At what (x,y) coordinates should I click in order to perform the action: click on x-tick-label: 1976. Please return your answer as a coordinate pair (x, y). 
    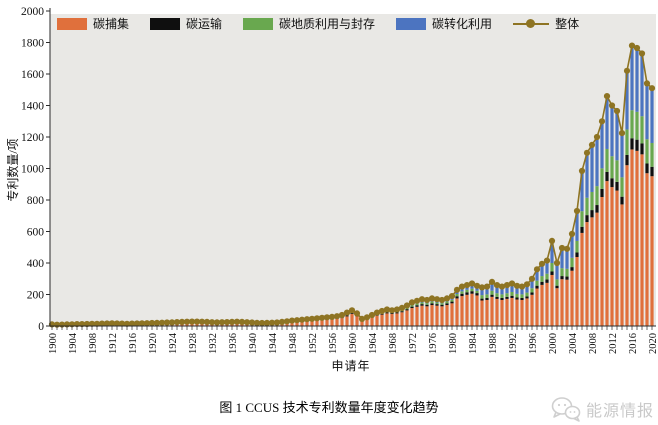
    Looking at the image, I should click on (433, 343).